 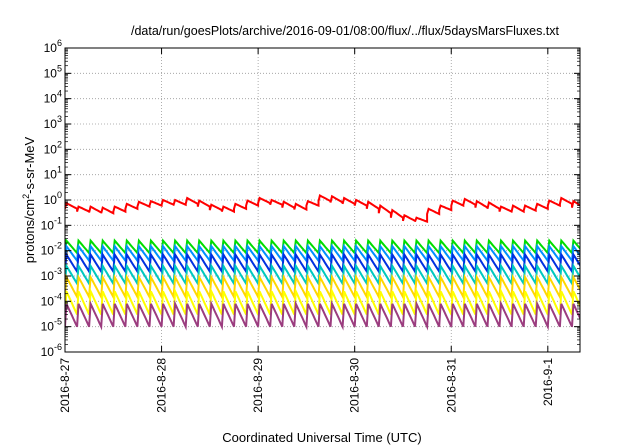 I want to click on x-tick-label: 2016-8-29, so click(x=258, y=385).